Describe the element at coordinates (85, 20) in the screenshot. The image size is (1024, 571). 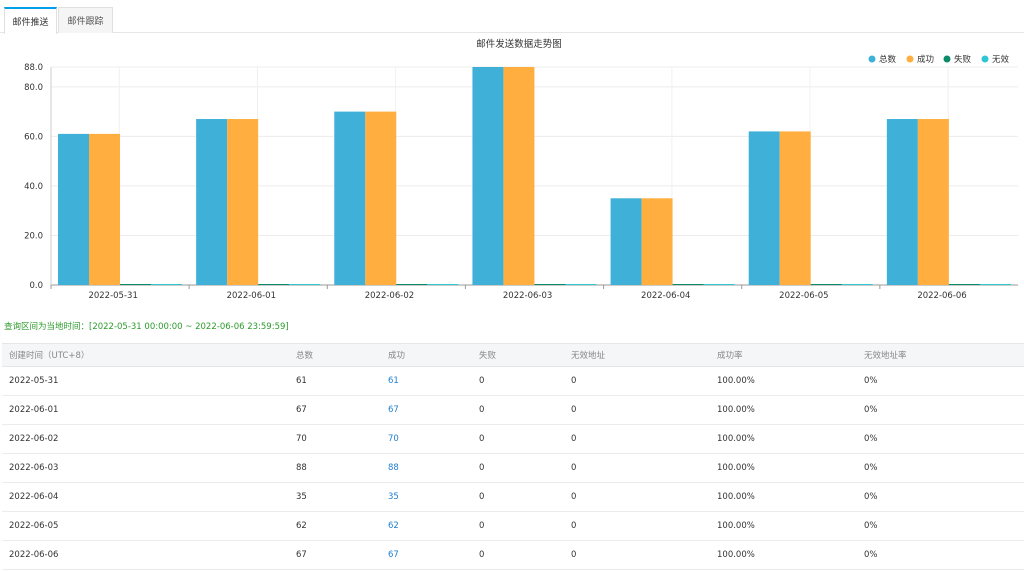
I see `tab-mail-tracking: 邮件跟踪` at that location.